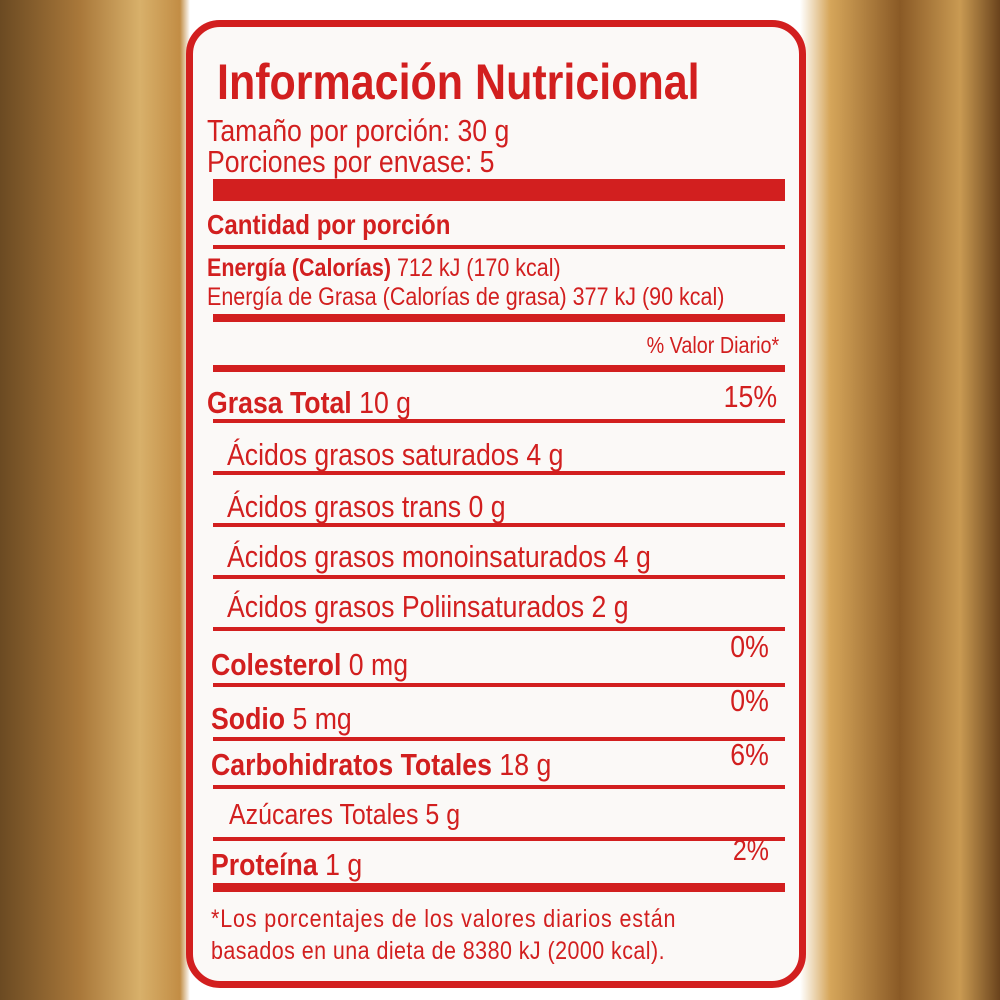 This screenshot has width=1000, height=1000. Describe the element at coordinates (499, 190) in the screenshot. I see `divider-thick` at that location.